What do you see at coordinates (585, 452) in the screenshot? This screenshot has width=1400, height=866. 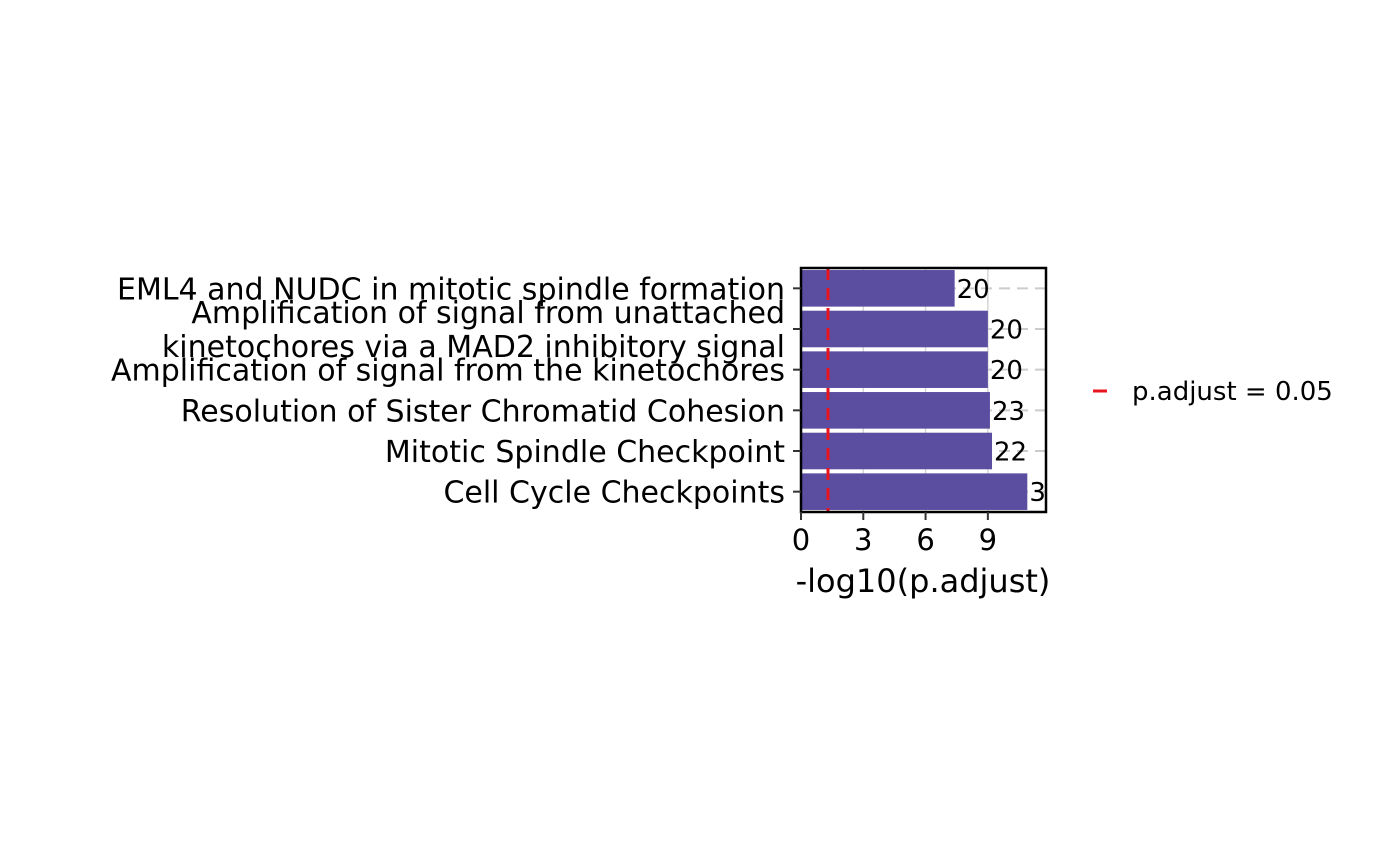 I see `category-label: Mitotic Spindle Checkpoint` at bounding box center [585, 452].